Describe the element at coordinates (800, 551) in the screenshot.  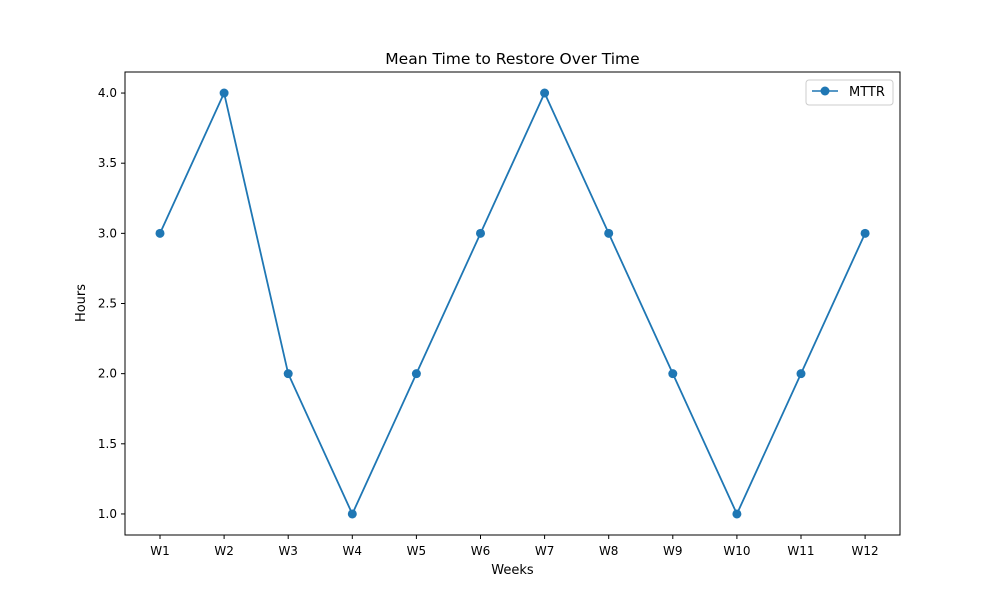
I see `x-tick-label: W11` at that location.